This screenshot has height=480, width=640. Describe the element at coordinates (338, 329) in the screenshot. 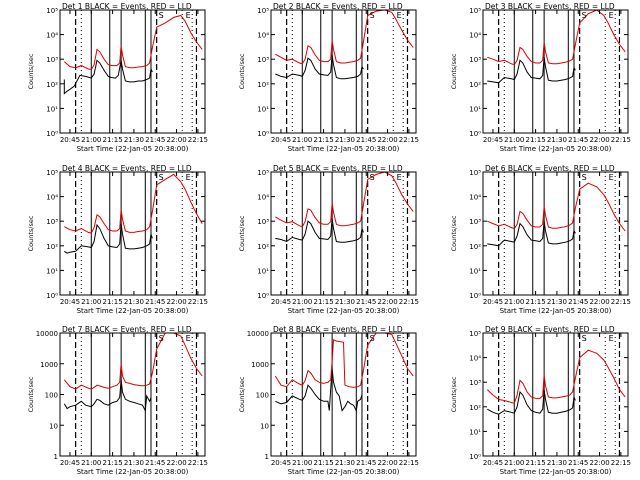

I see `chart-title: Det 8 BLACK = Events, RED = LLD` at that location.